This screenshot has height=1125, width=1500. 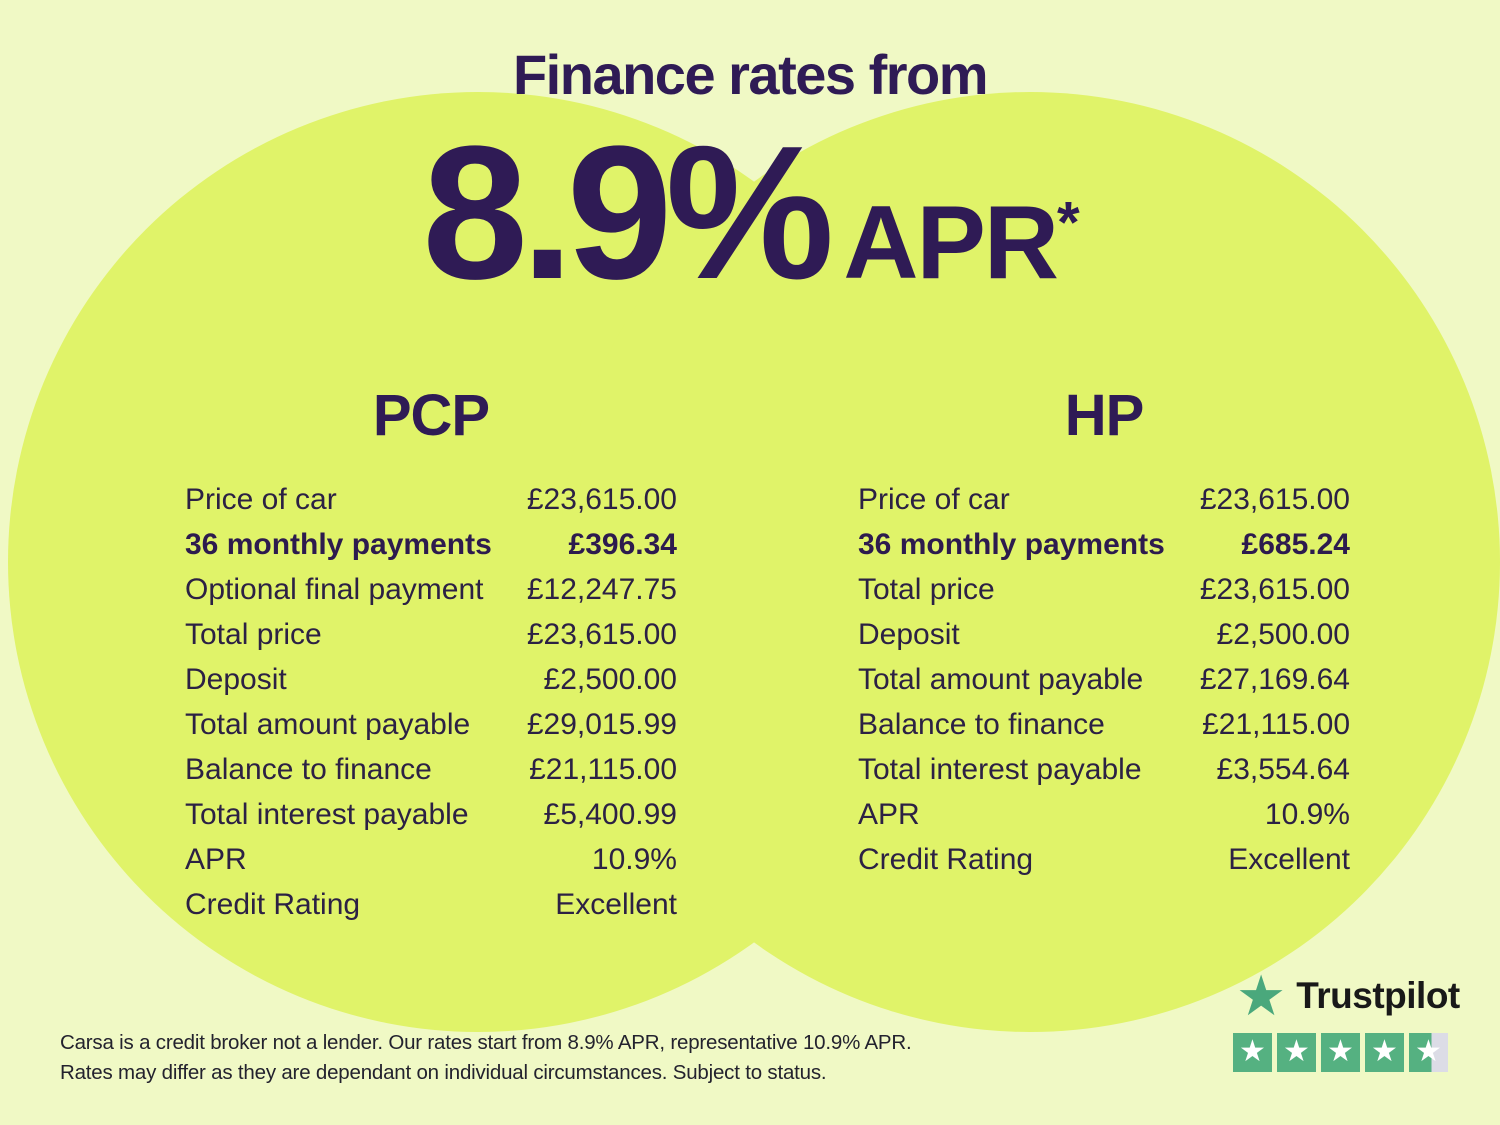 What do you see at coordinates (622, 544) in the screenshot?
I see `row-value: £396.34` at bounding box center [622, 544].